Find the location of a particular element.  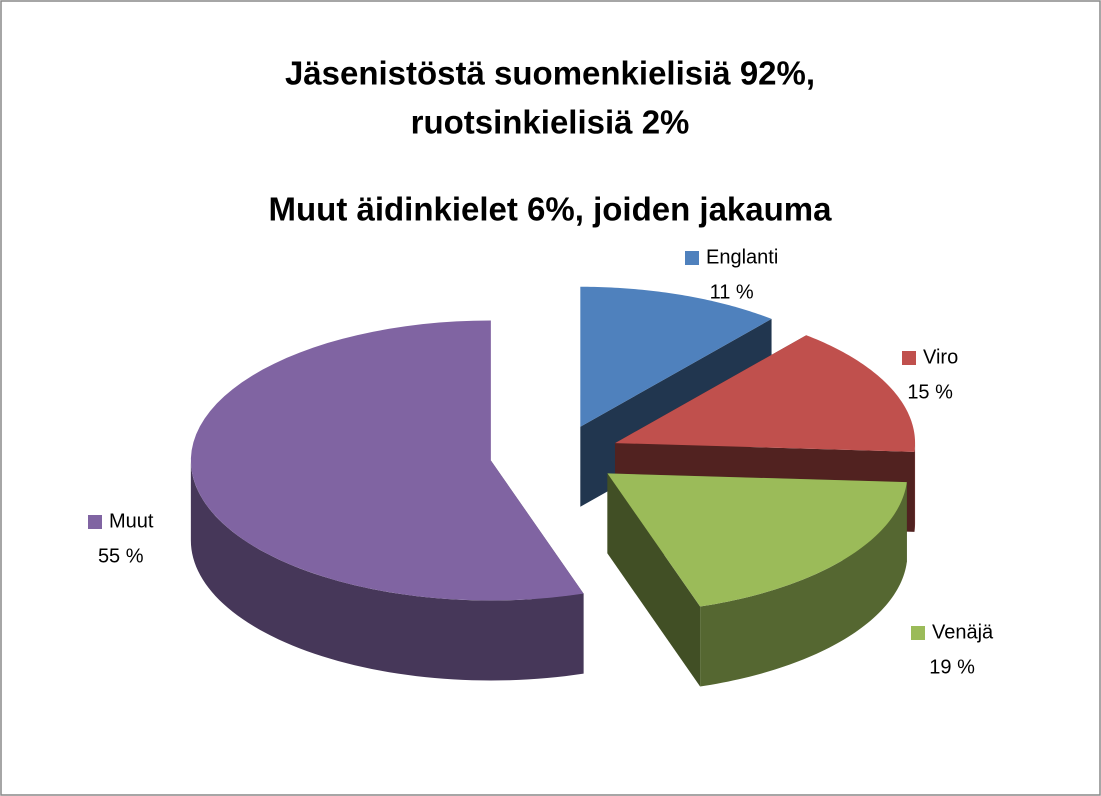

chart-title: ruotsinkielisiä 2% is located at coordinates (550, 122).